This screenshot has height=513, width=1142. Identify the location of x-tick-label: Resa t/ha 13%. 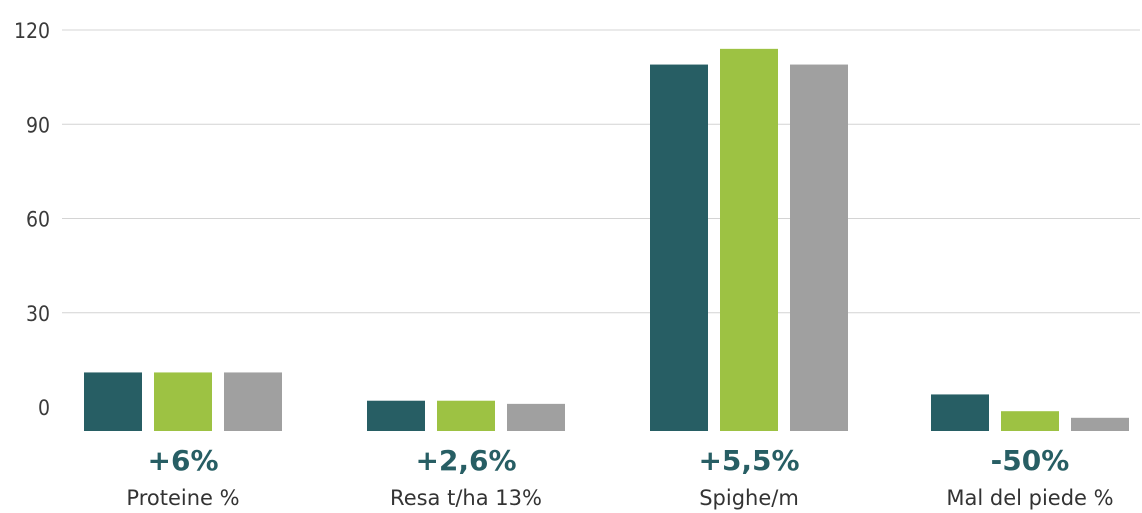
(466, 498).